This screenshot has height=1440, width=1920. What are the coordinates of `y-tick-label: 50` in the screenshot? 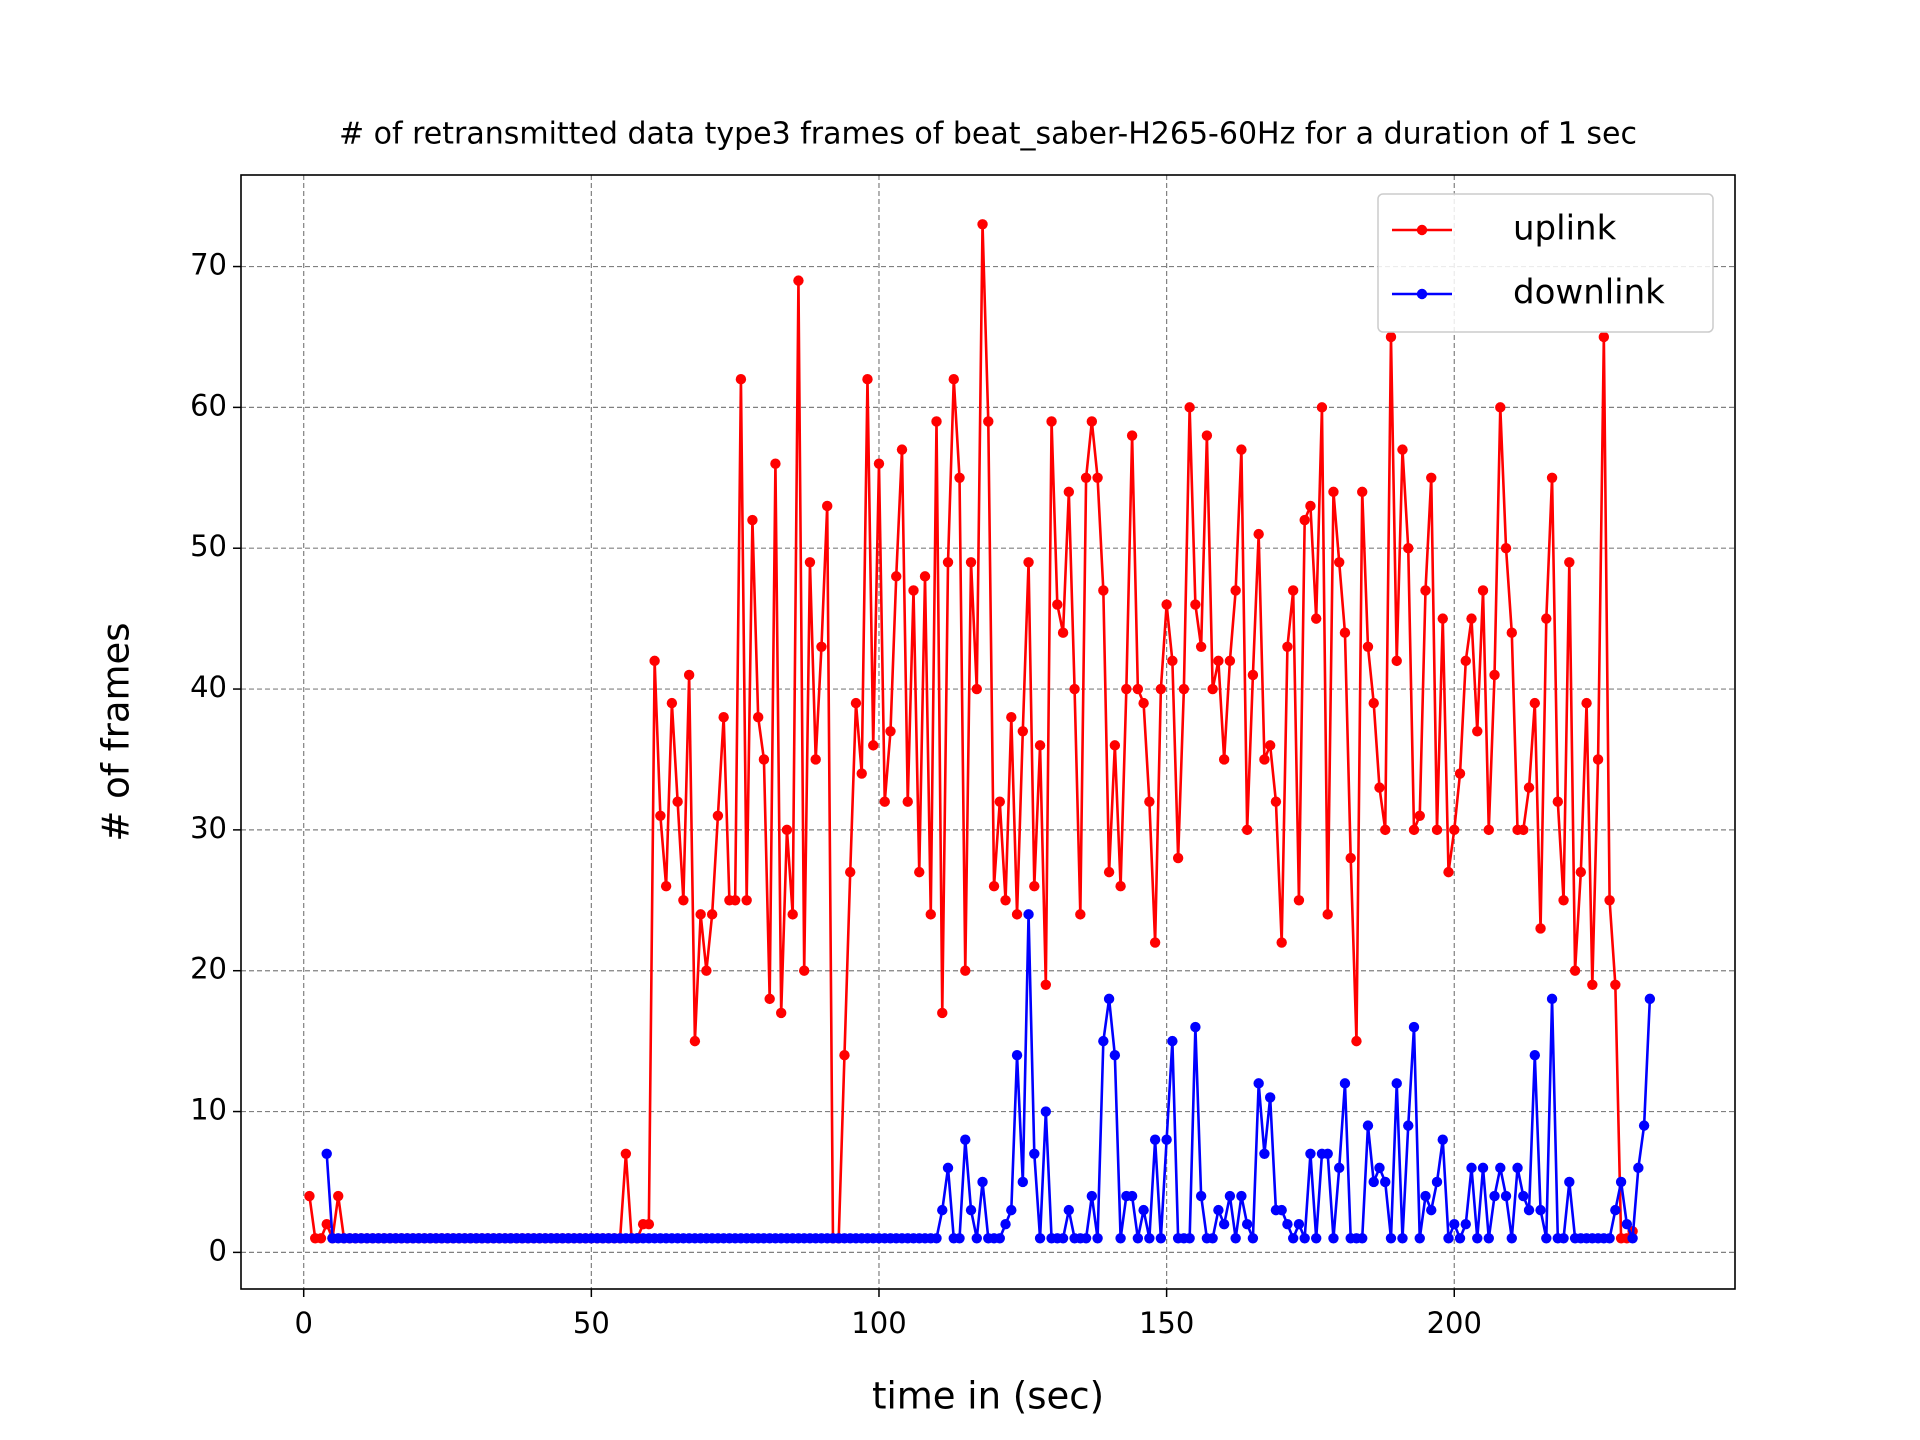 It's located at (208, 546).